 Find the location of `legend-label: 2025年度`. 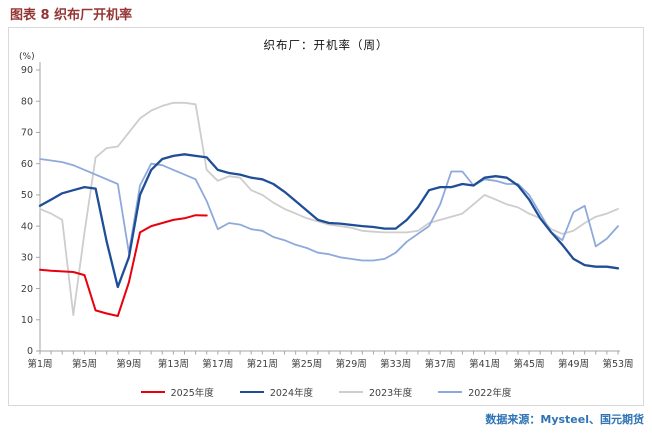

legend-label: 2025年度 is located at coordinates (192, 393).